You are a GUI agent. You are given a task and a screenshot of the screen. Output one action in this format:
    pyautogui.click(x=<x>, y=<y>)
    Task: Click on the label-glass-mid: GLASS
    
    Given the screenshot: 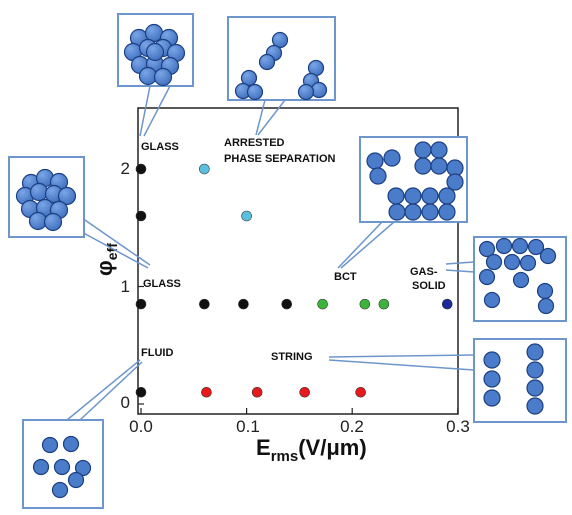 What is the action you would take?
    pyautogui.click(x=162, y=284)
    